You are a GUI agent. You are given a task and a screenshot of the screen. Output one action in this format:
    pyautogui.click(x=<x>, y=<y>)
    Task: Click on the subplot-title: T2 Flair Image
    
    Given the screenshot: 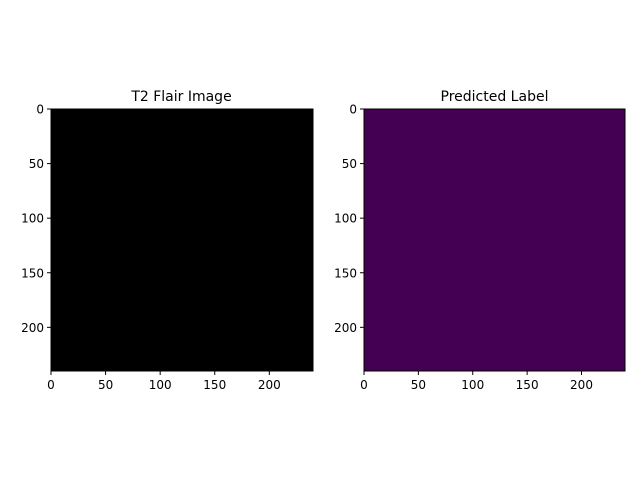 What is the action you would take?
    pyautogui.click(x=180, y=97)
    